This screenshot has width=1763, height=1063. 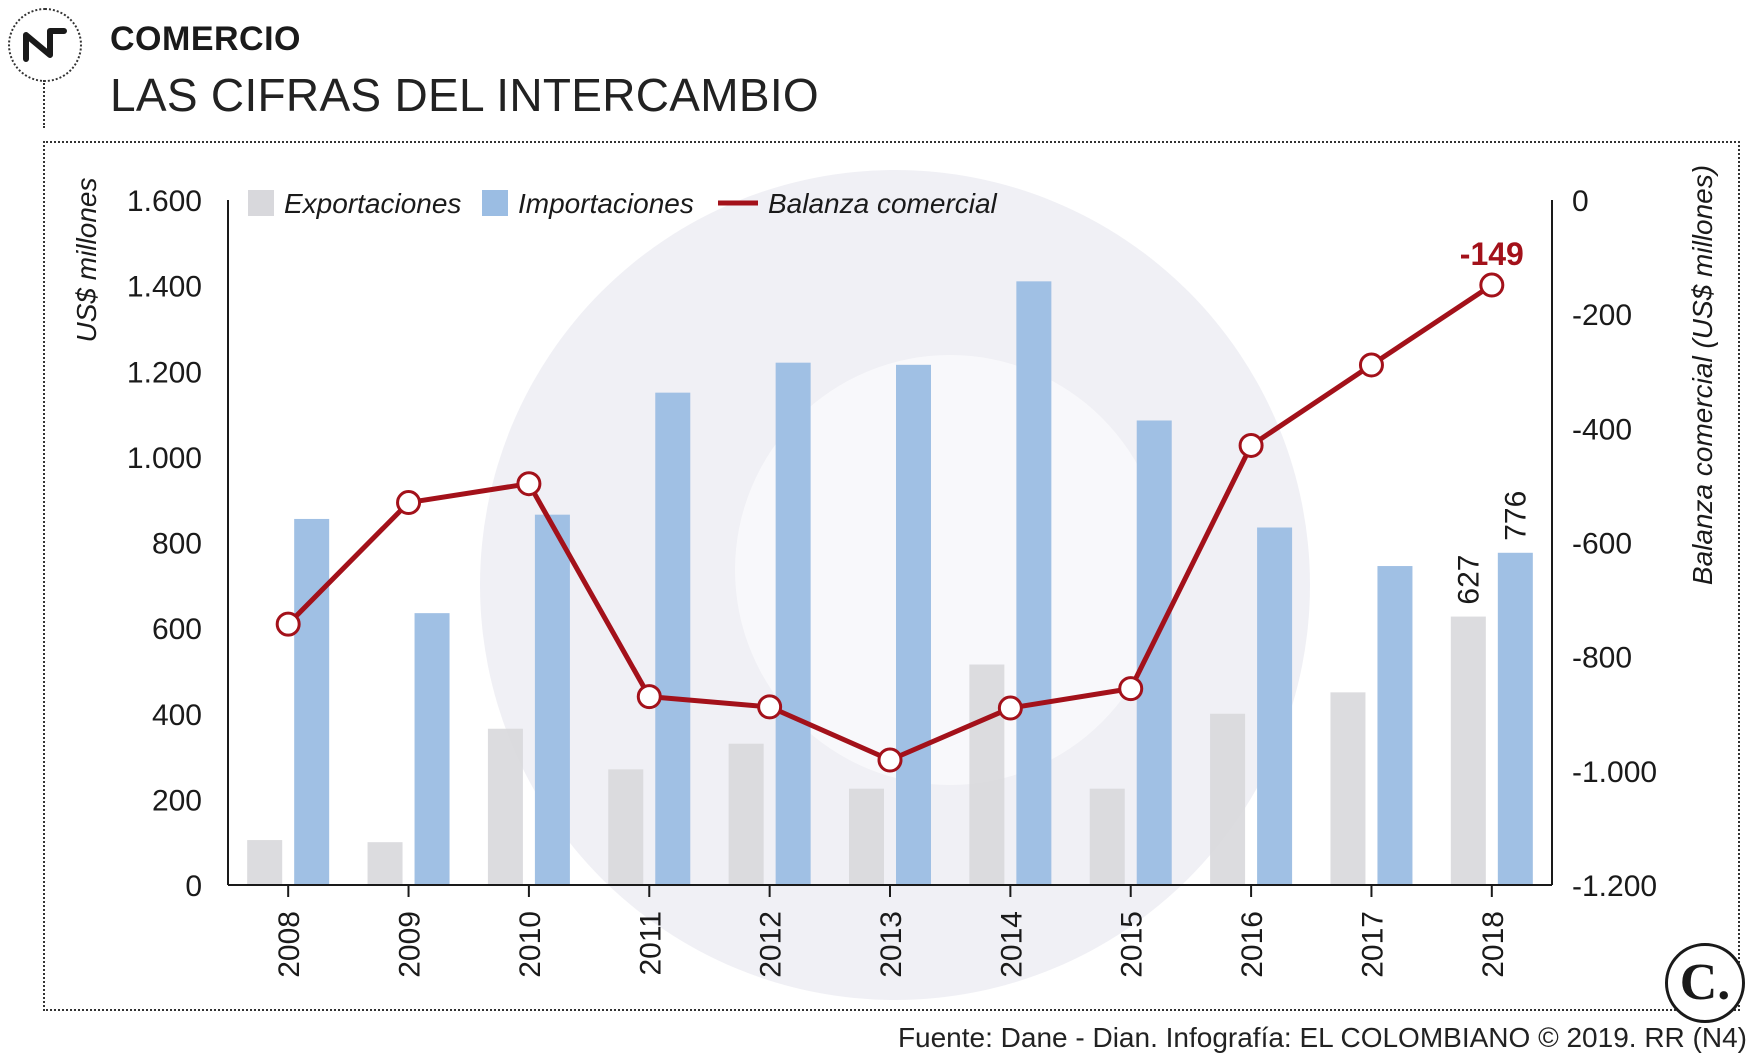 I want to click on x-tick-label: 2017, so click(x=1372, y=944).